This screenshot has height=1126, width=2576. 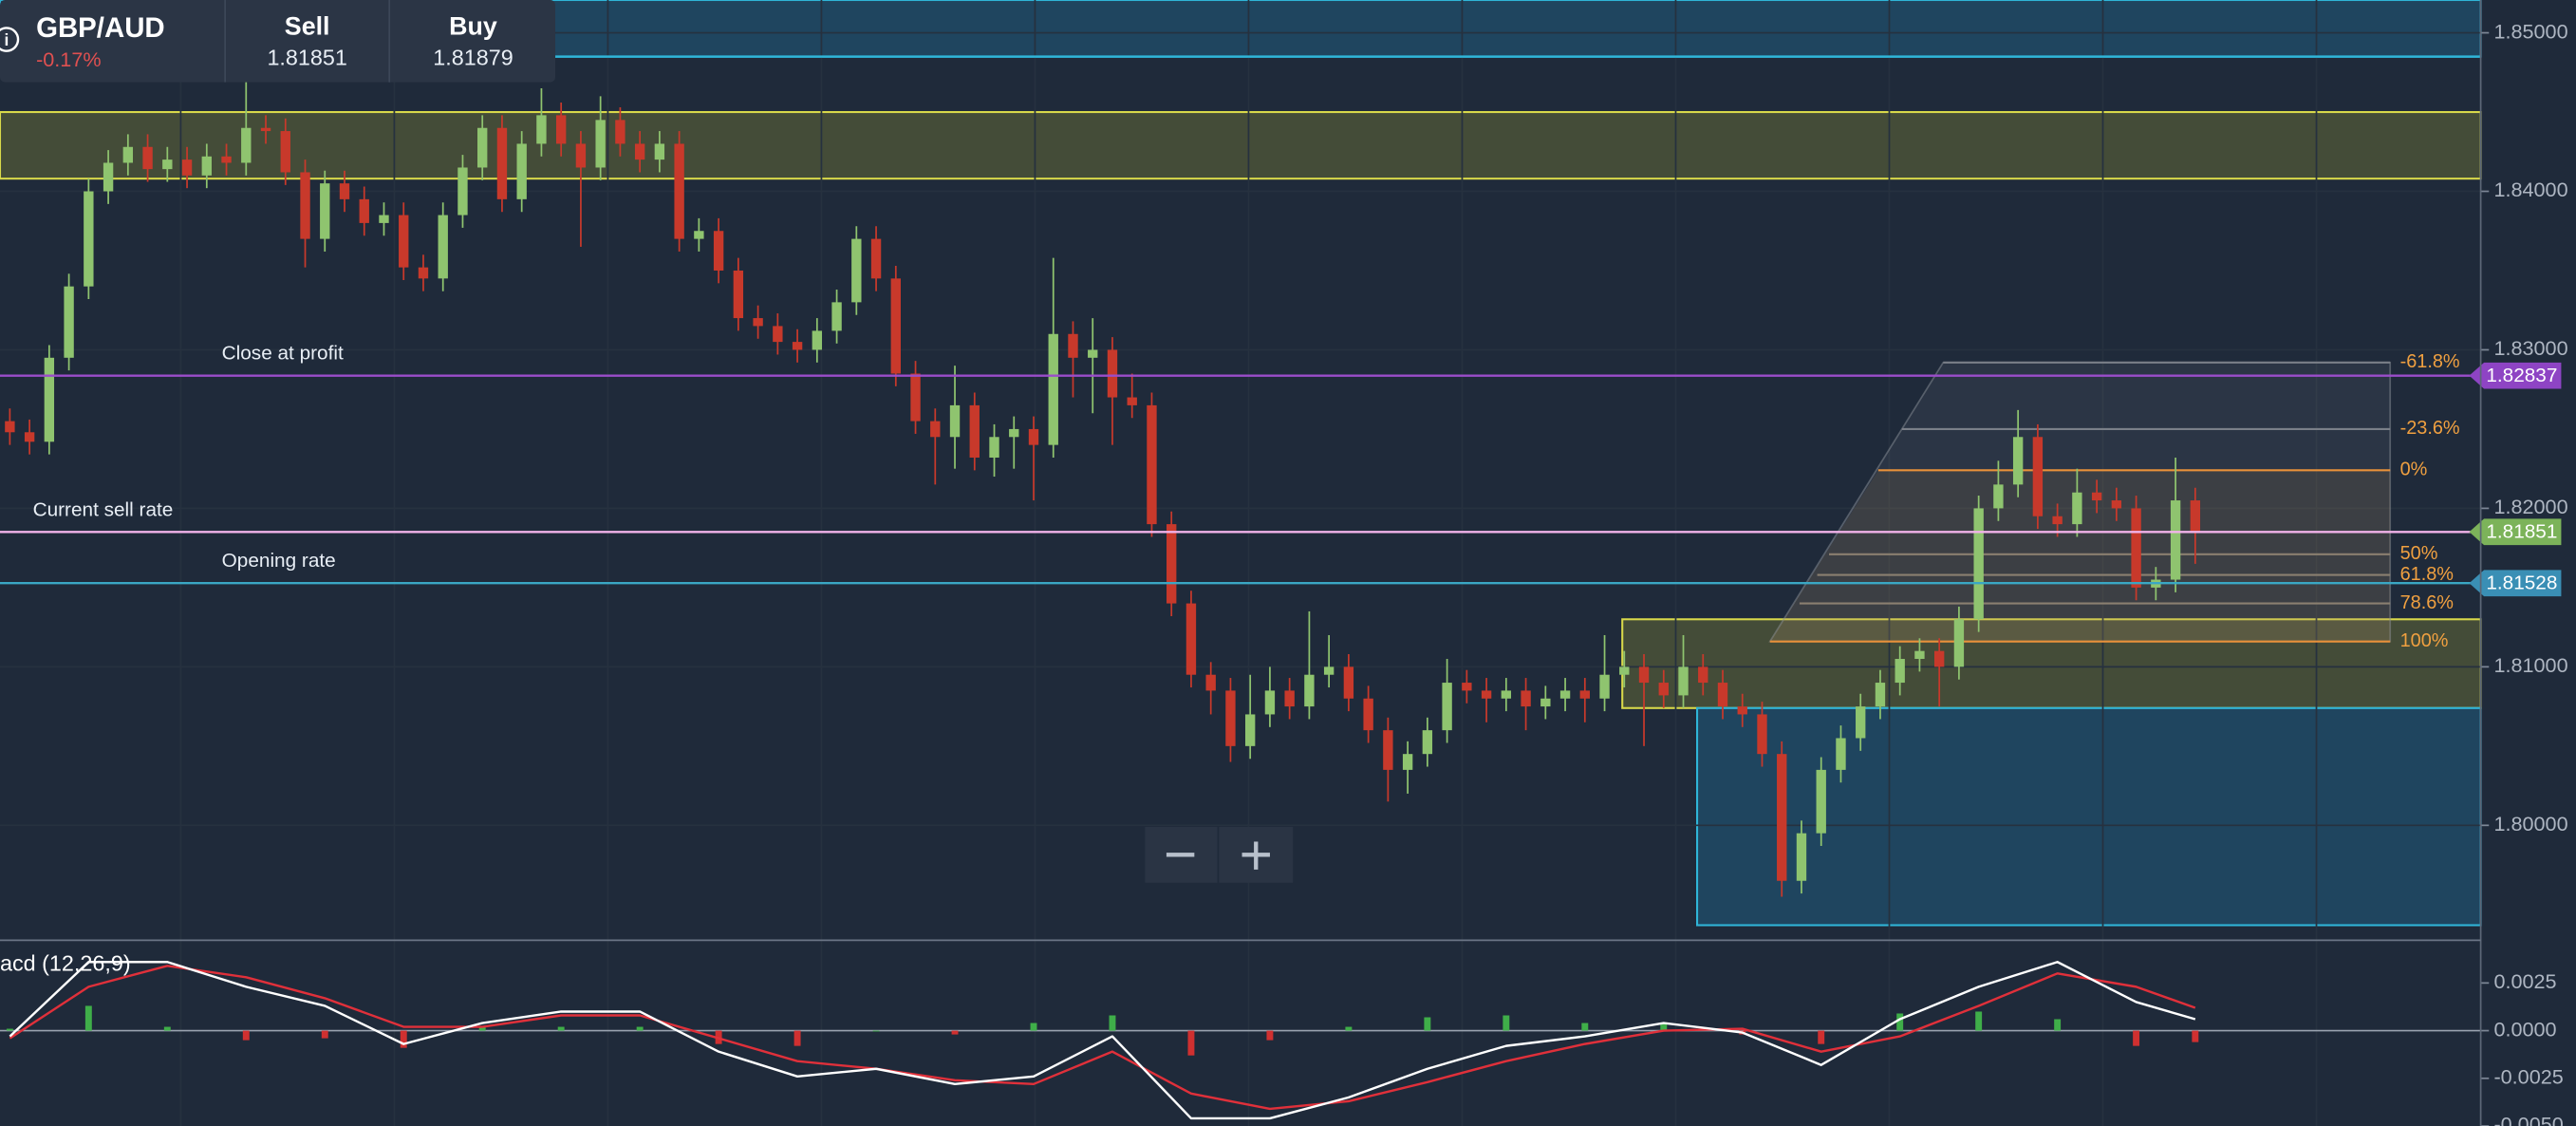 I want to click on y-tick-label: 1.80000, so click(x=2530, y=823).